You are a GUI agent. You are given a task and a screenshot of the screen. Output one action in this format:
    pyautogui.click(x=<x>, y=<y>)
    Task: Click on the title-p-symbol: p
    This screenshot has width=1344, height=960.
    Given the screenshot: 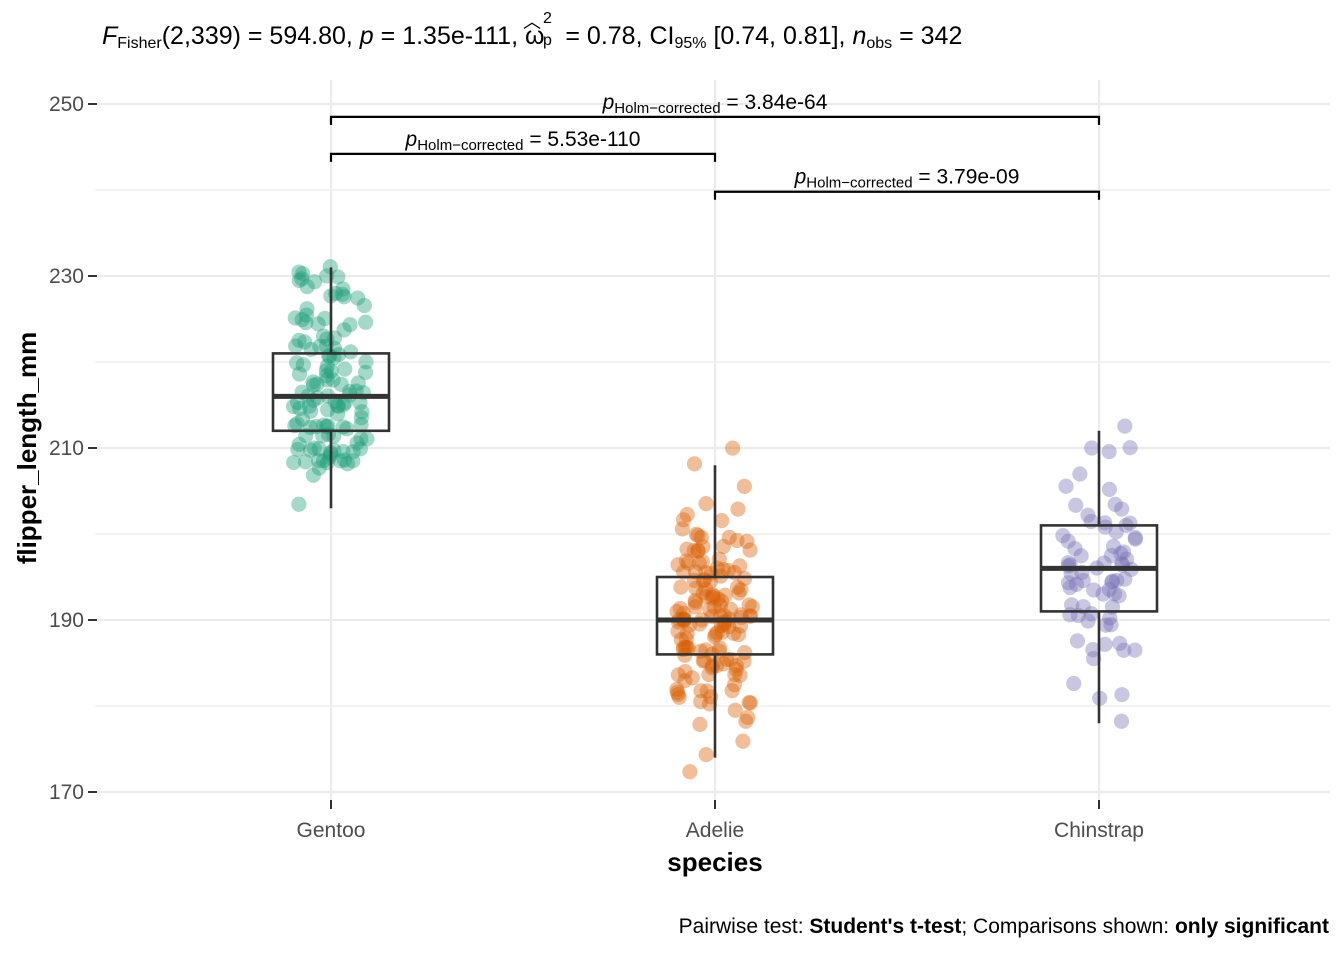 What is the action you would take?
    pyautogui.click(x=366, y=36)
    